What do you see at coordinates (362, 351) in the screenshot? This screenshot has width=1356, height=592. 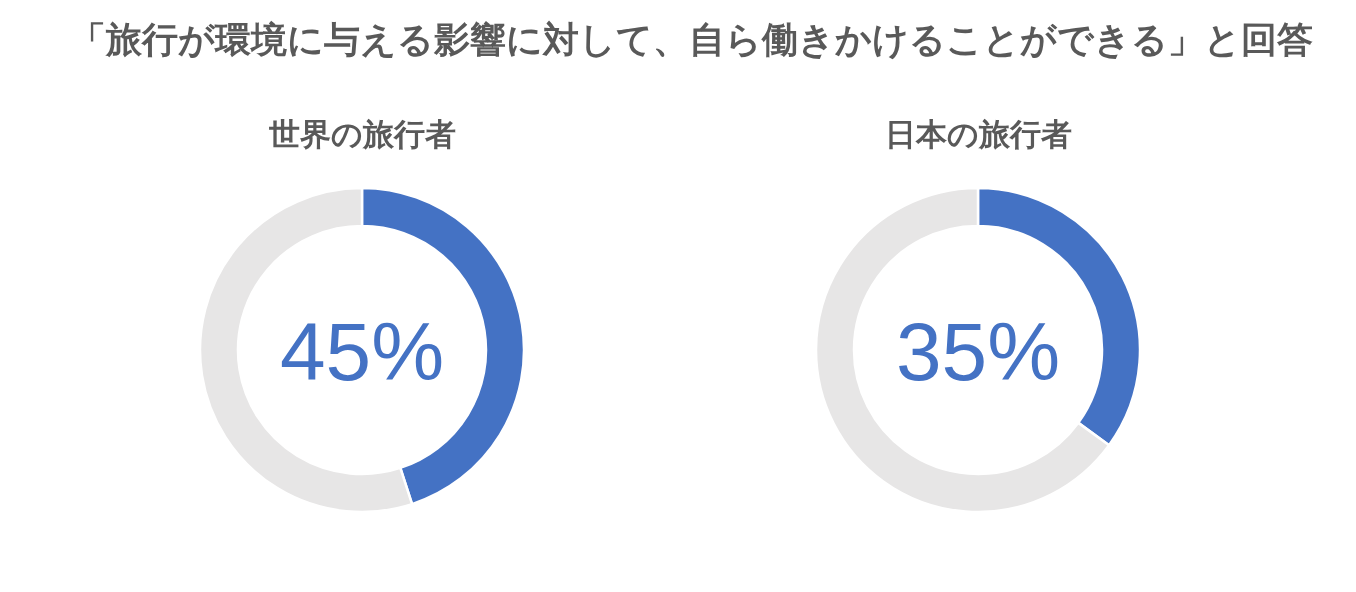 I see `text: 45%` at bounding box center [362, 351].